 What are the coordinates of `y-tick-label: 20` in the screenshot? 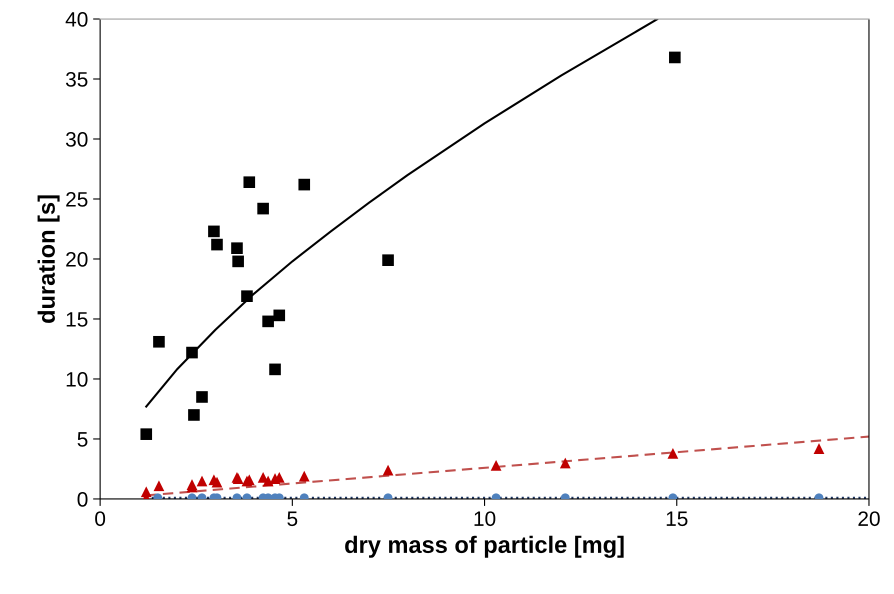 It's located at (77, 259).